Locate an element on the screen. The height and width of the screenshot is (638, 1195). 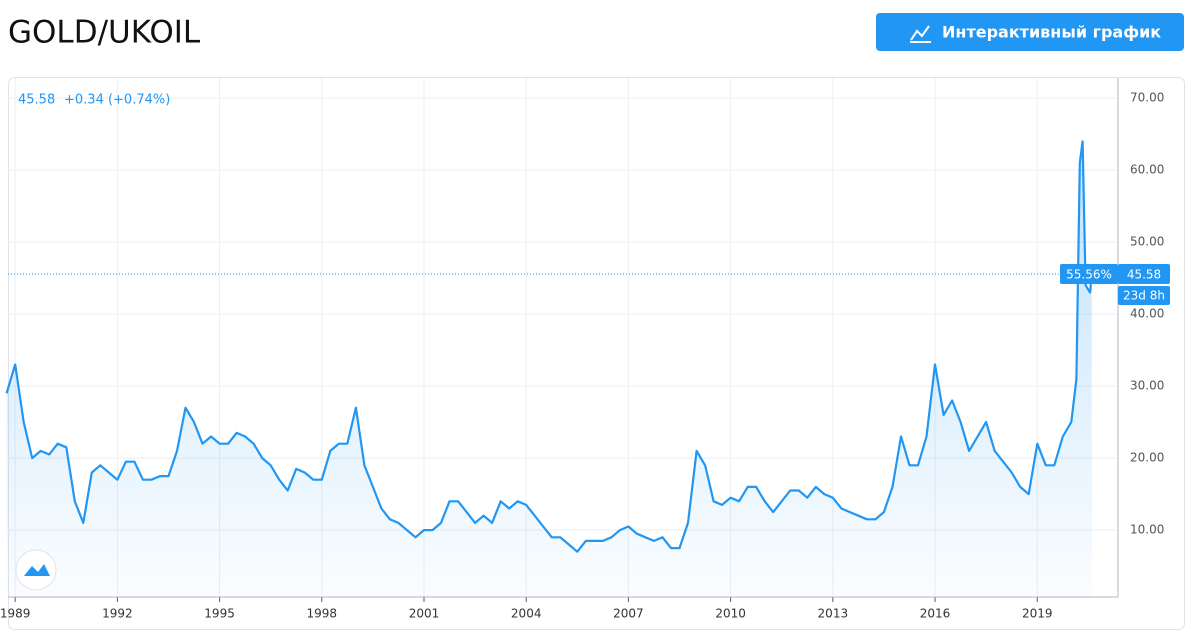
change-badge-label: 55.56% is located at coordinates (1089, 274).